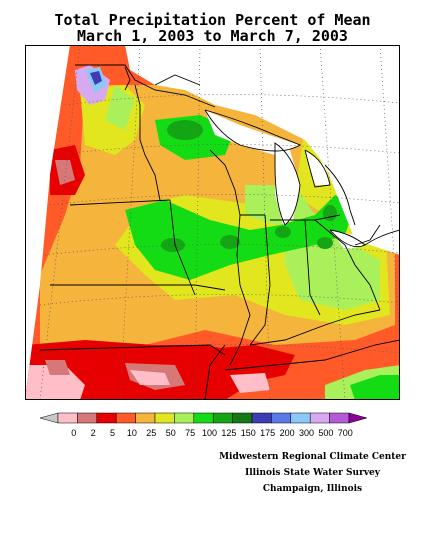 The image size is (425, 550). What do you see at coordinates (267, 433) in the screenshot?
I see `legend-label: 175` at bounding box center [267, 433].